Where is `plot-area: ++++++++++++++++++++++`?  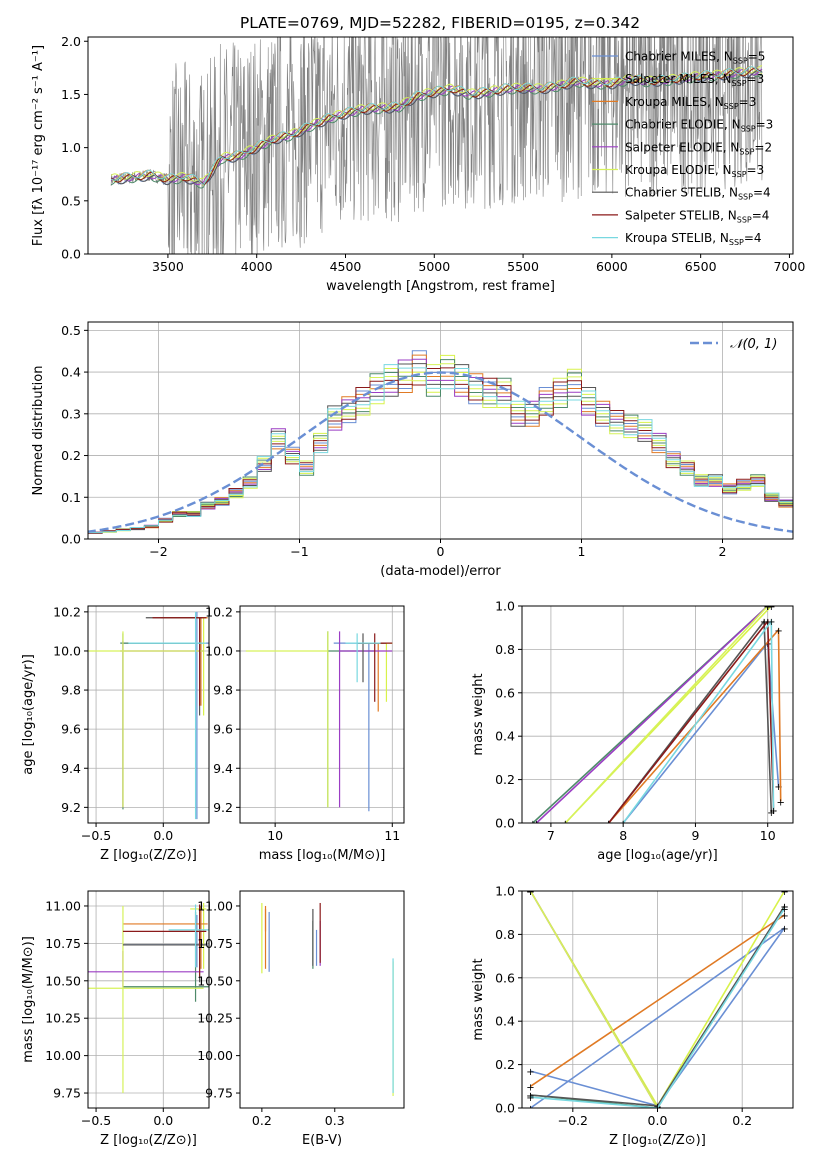 plot-area: ++++++++++++++++++++++ is located at coordinates (657, 1002).